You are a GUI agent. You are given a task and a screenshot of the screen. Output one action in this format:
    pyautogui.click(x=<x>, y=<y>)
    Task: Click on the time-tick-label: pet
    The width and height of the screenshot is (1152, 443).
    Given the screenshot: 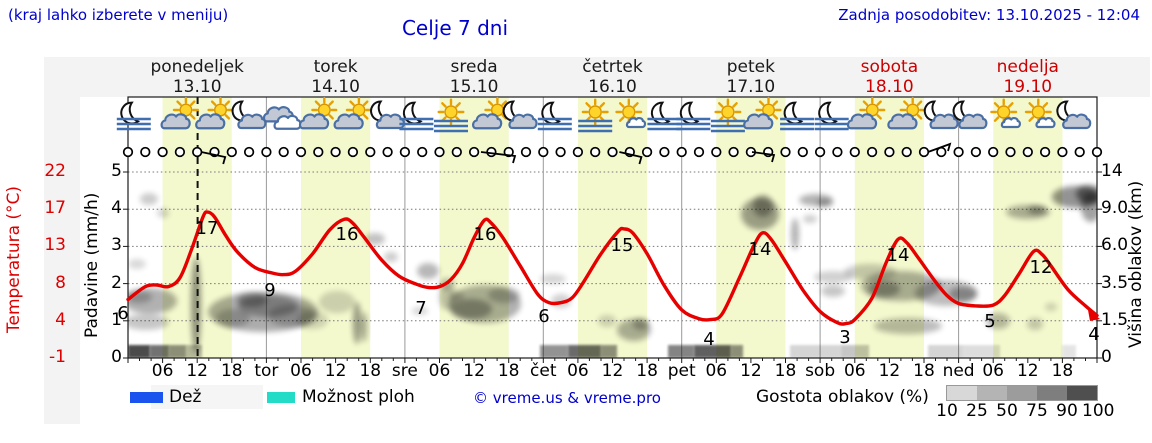 What is the action you would take?
    pyautogui.click(x=681, y=371)
    